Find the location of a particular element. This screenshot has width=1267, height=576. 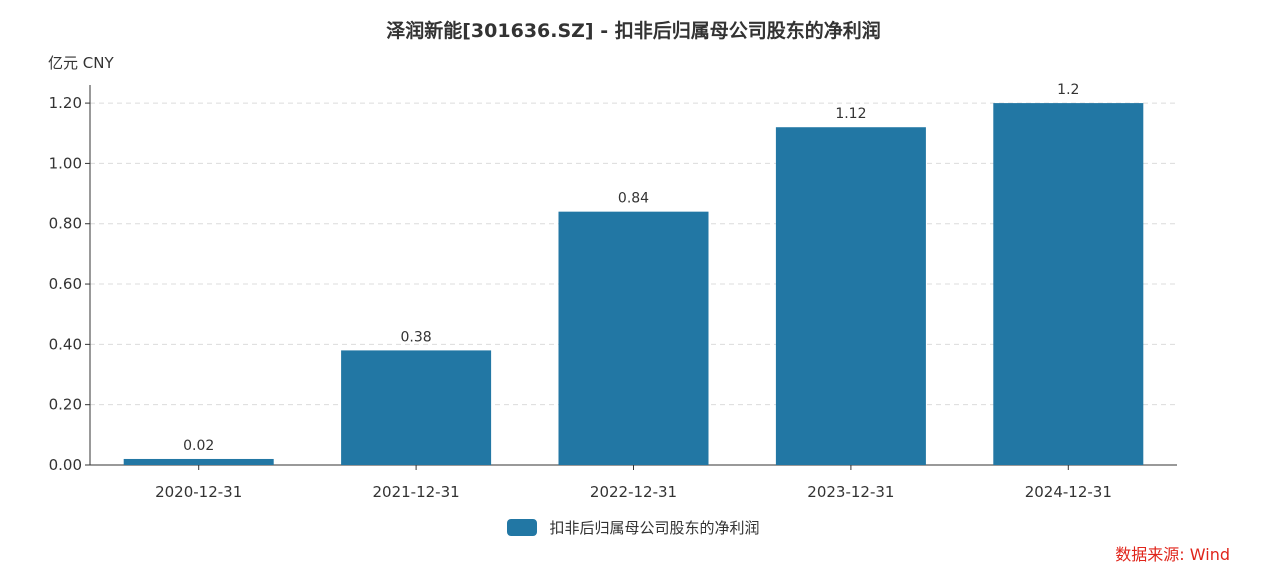

y-tick-label: 0.80 is located at coordinates (65, 224).